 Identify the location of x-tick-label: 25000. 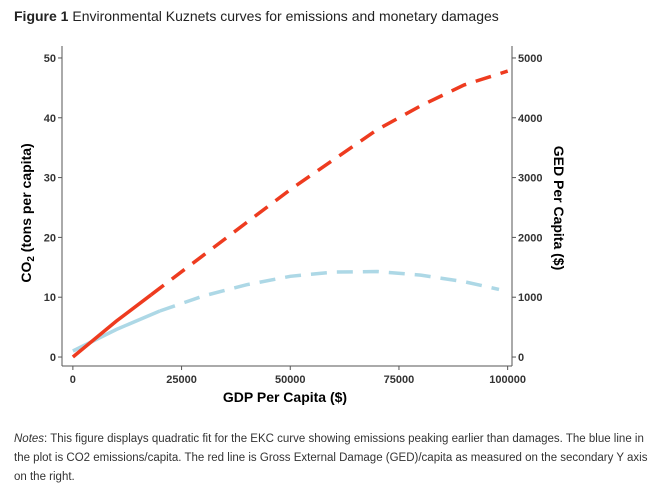
(181, 380).